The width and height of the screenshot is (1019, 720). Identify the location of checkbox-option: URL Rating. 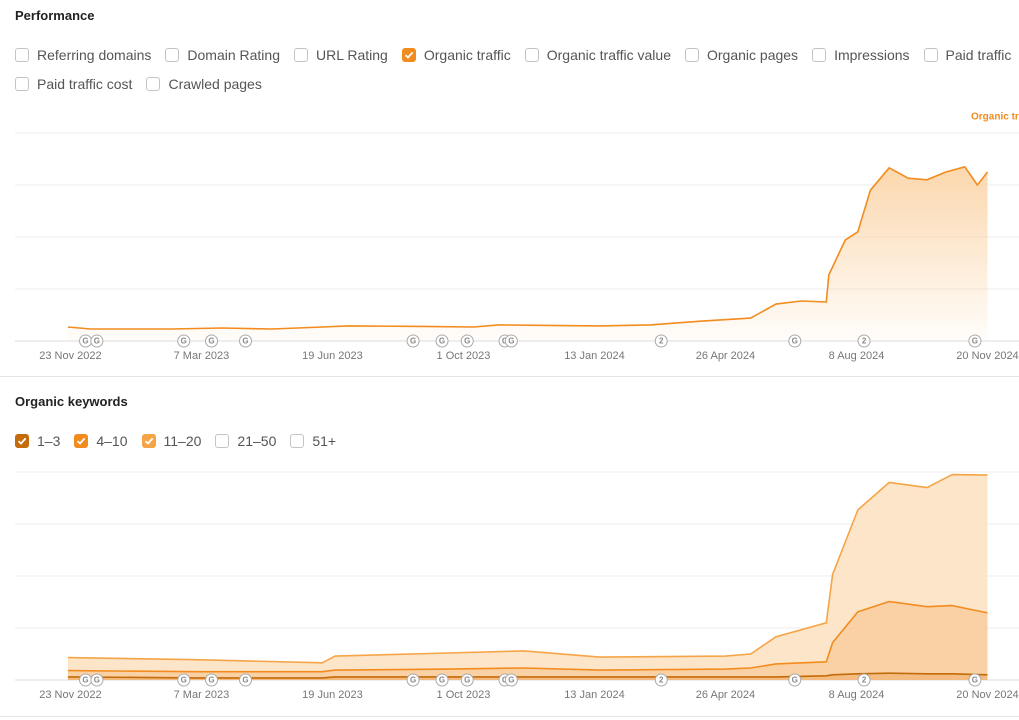
(341, 54).